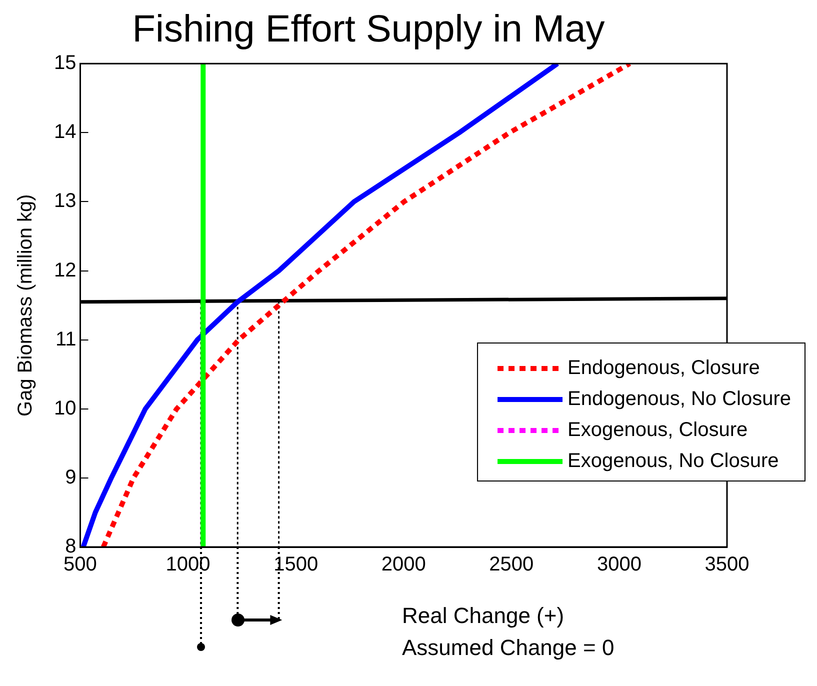  Describe the element at coordinates (65, 408) in the screenshot. I see `y-tick-label: 10` at that location.